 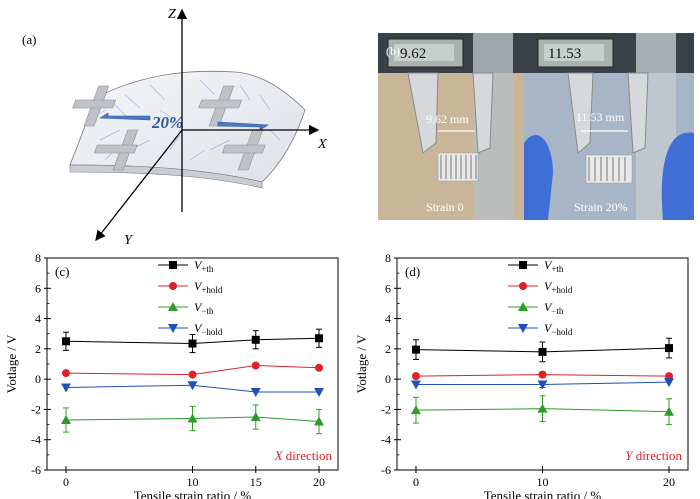 I want to click on z-axis-label: Z, so click(x=172, y=14).